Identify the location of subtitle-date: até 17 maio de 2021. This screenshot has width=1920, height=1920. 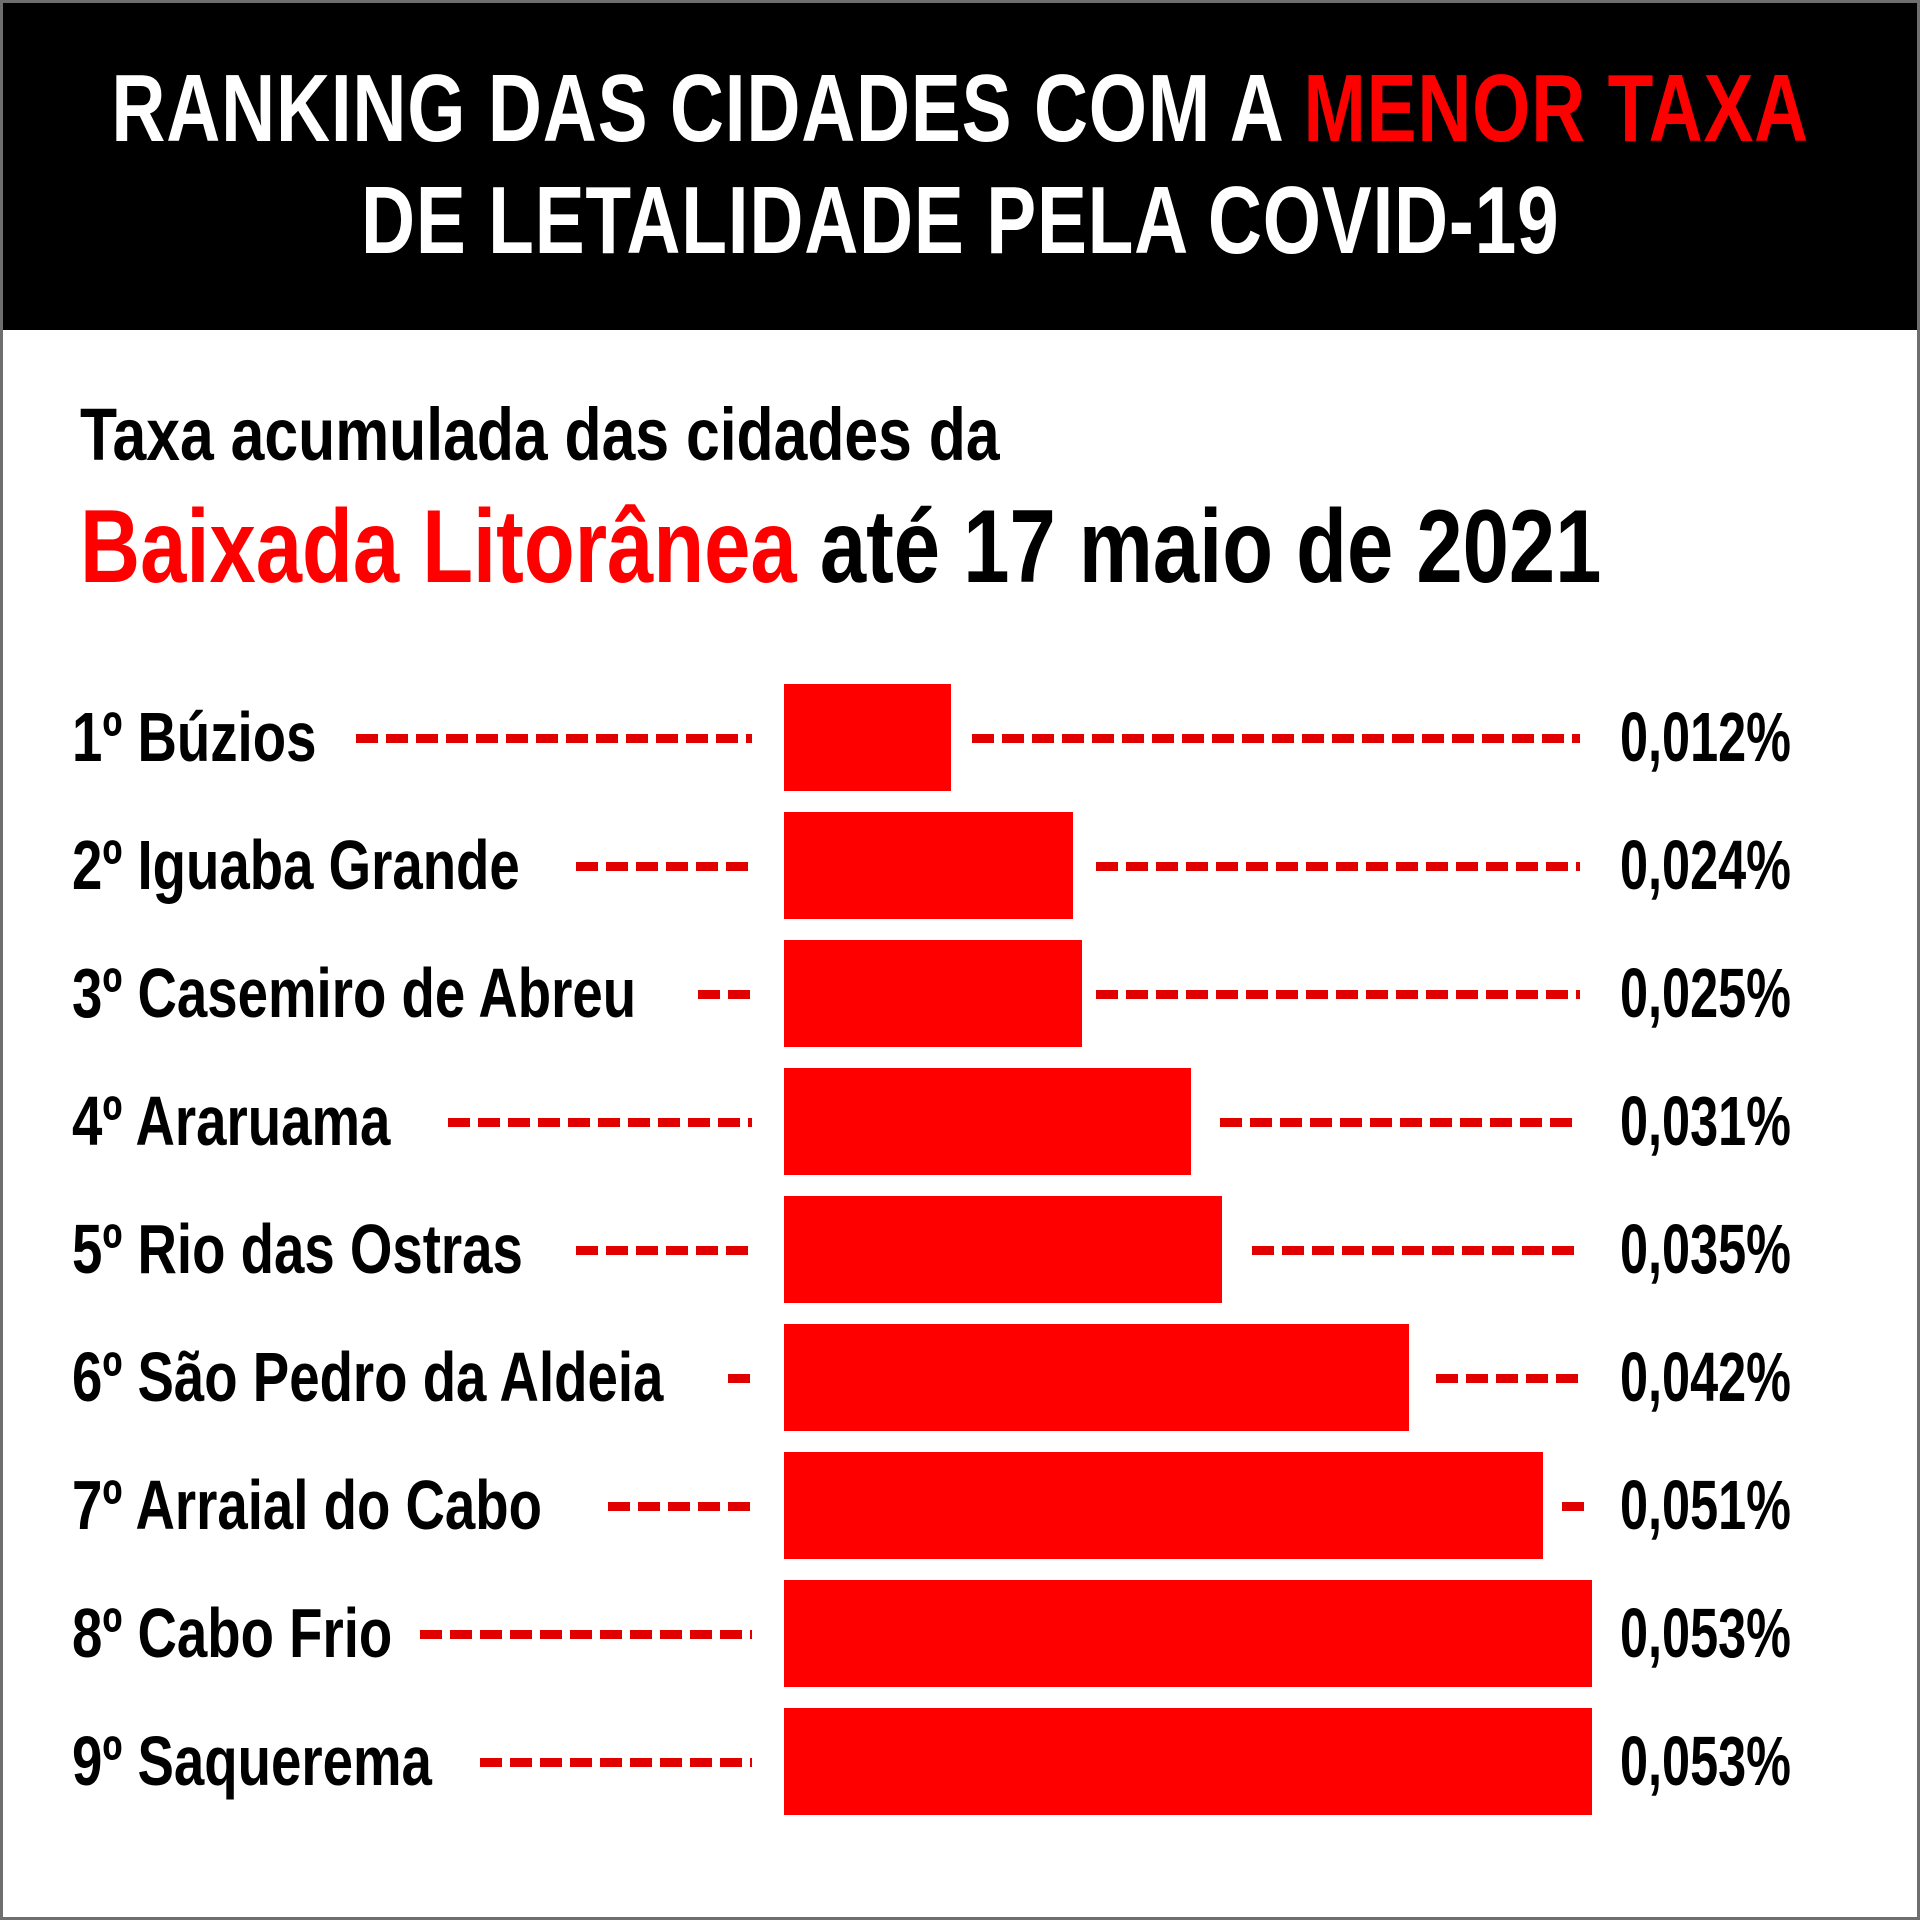
(1199, 547).